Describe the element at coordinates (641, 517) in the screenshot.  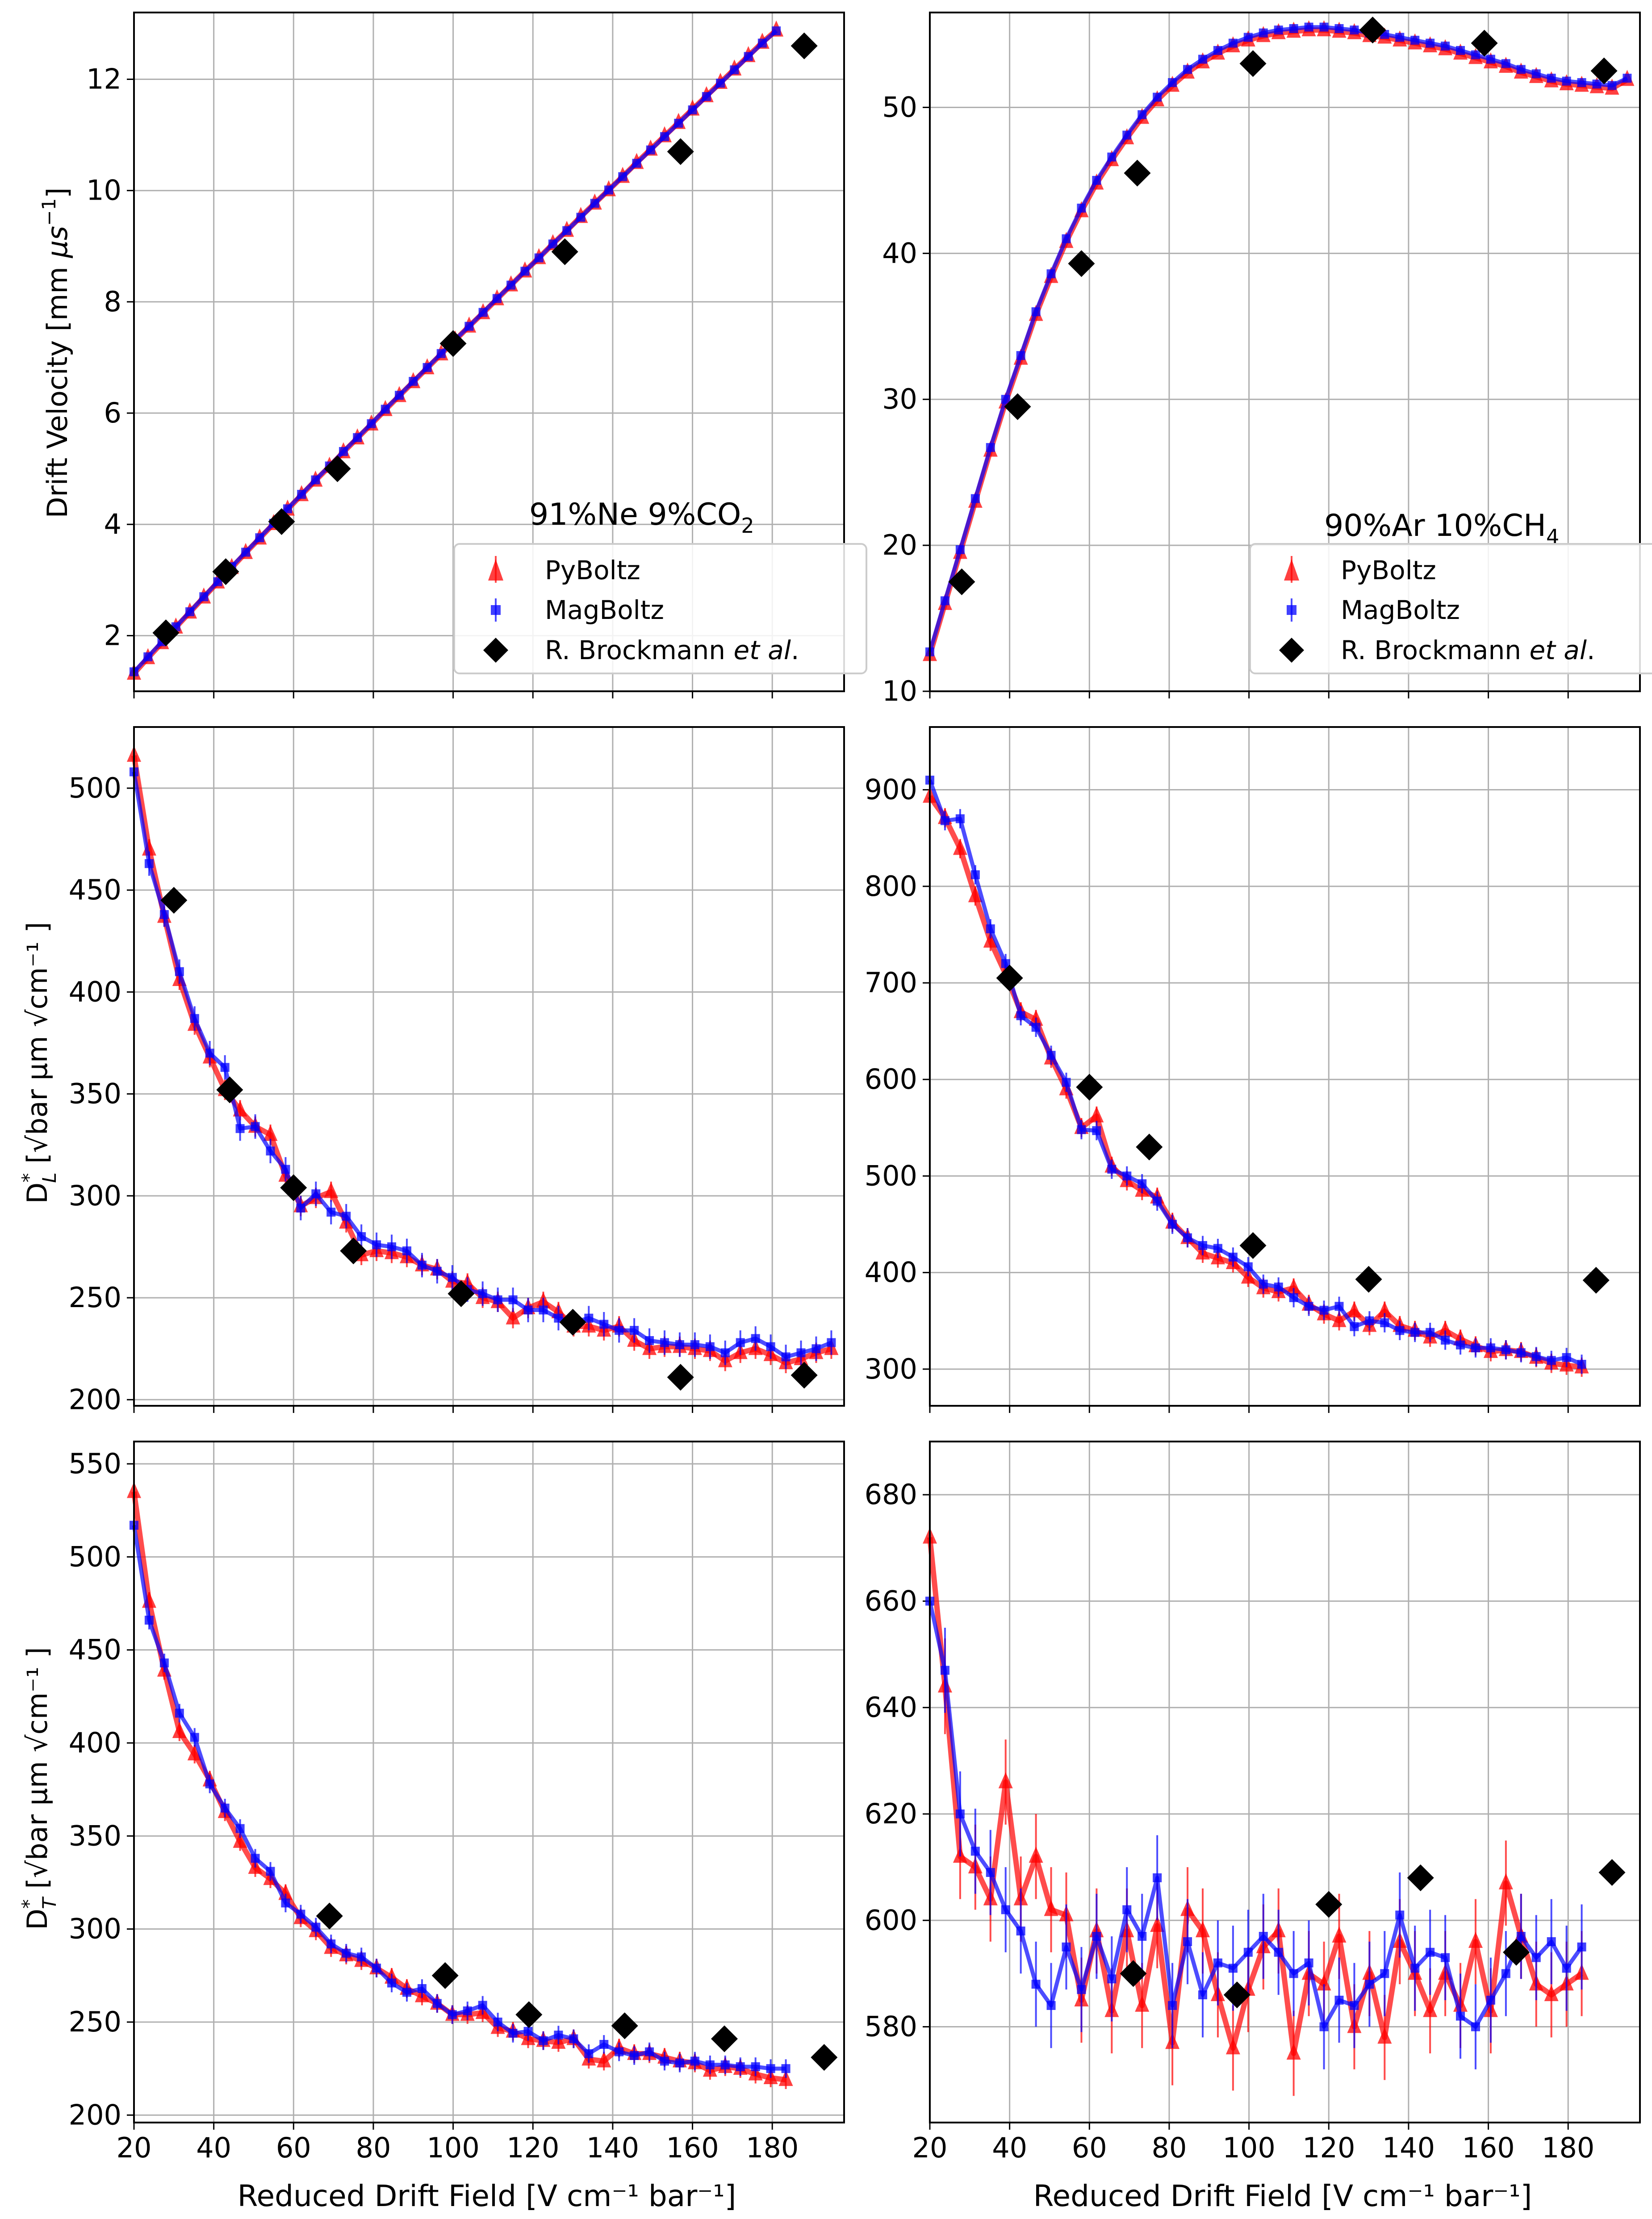
I see `gas-label-left: 91%Ne 9%CO2` at that location.